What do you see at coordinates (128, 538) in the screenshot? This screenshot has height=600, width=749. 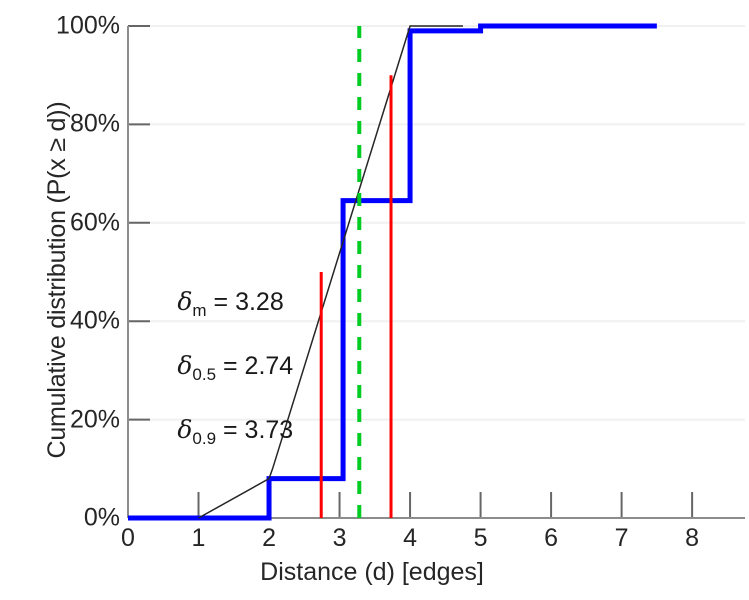 I see `x-tick-label: 0` at bounding box center [128, 538].